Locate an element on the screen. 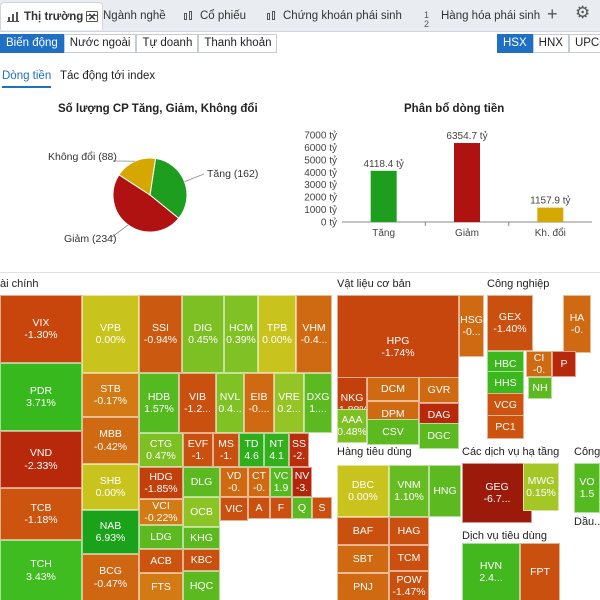 This screenshot has width=600, height=600. treemap-tile-tpb: TPB 0.00% is located at coordinates (277, 334).